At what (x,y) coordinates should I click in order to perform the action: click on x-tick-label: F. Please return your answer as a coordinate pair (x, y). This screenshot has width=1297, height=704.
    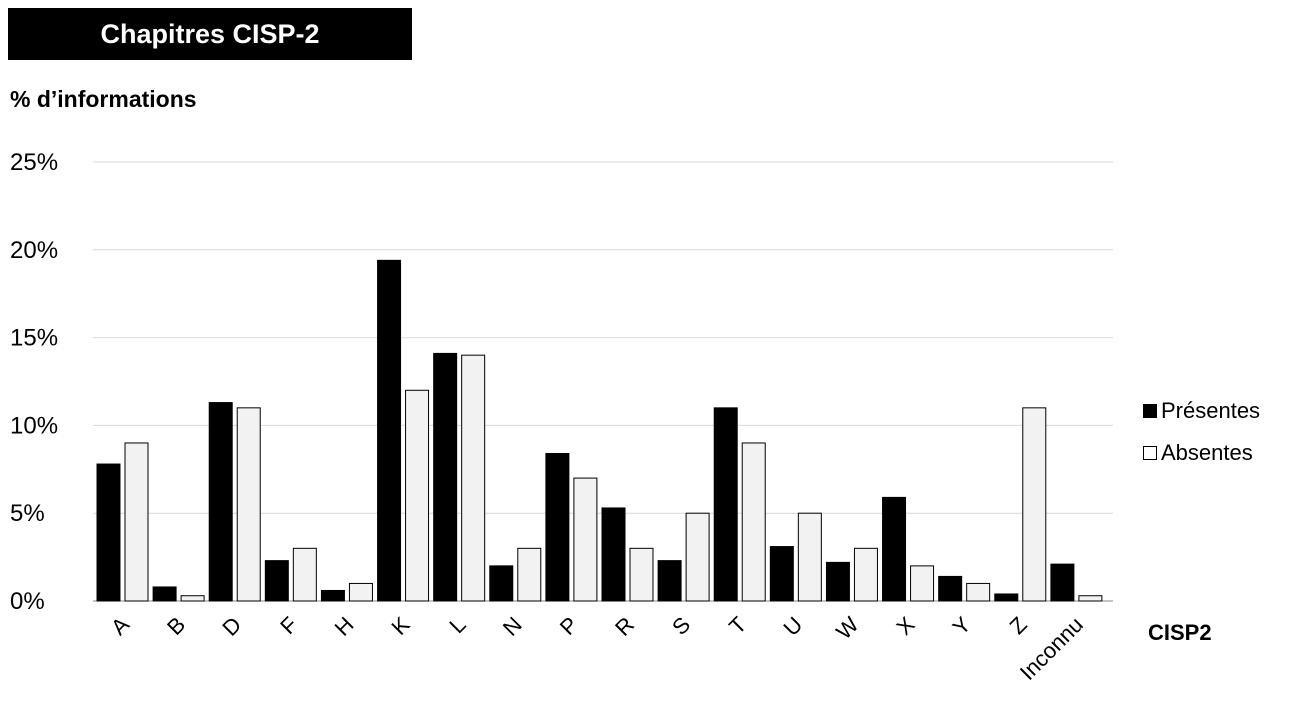
    Looking at the image, I should click on (288, 625).